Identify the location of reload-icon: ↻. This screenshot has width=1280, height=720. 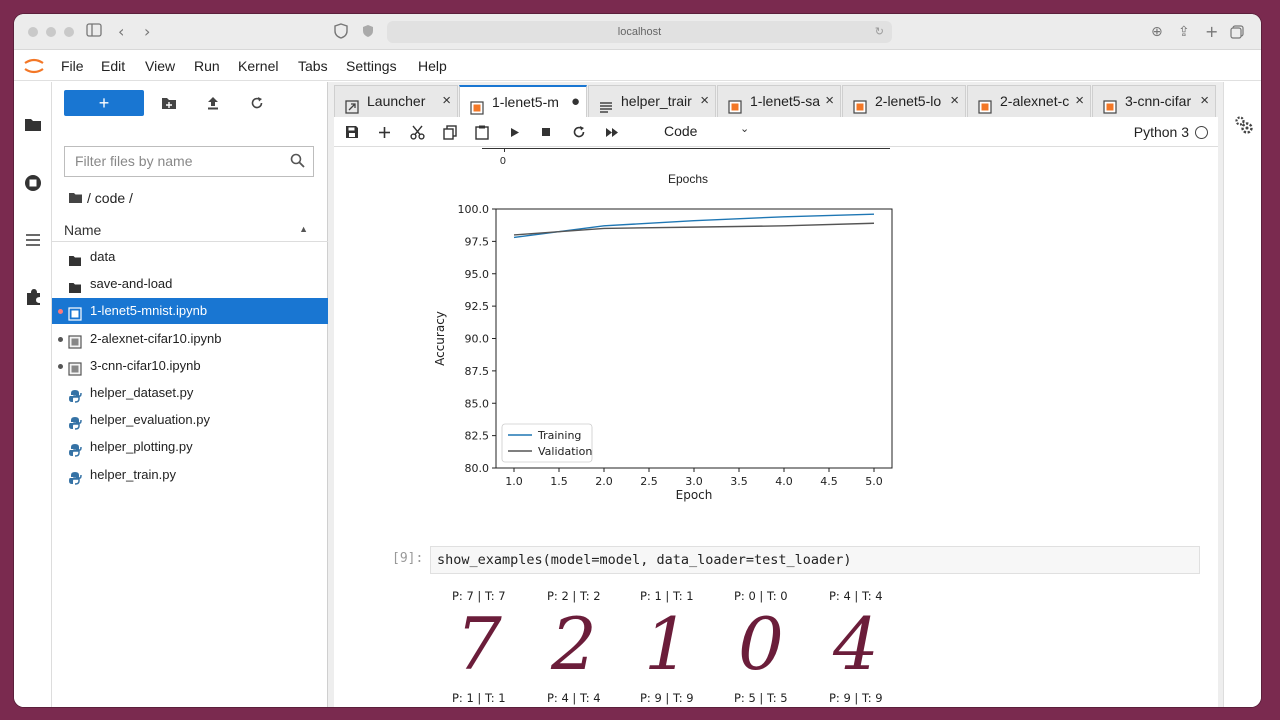
(879, 32).